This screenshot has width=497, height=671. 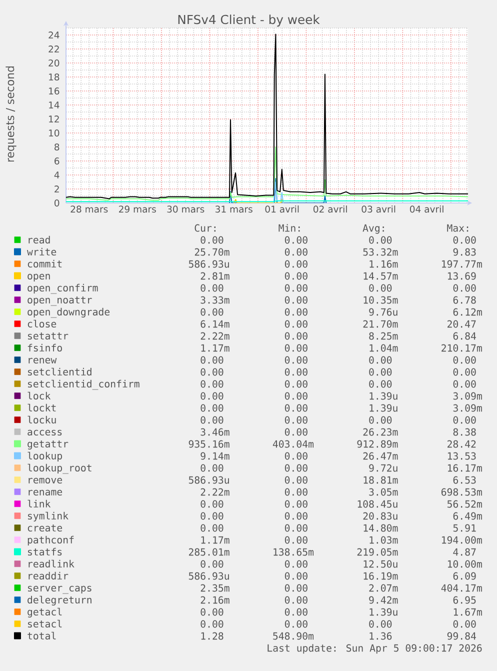 What do you see at coordinates (45, 433) in the screenshot?
I see `legend-label: access` at bounding box center [45, 433].